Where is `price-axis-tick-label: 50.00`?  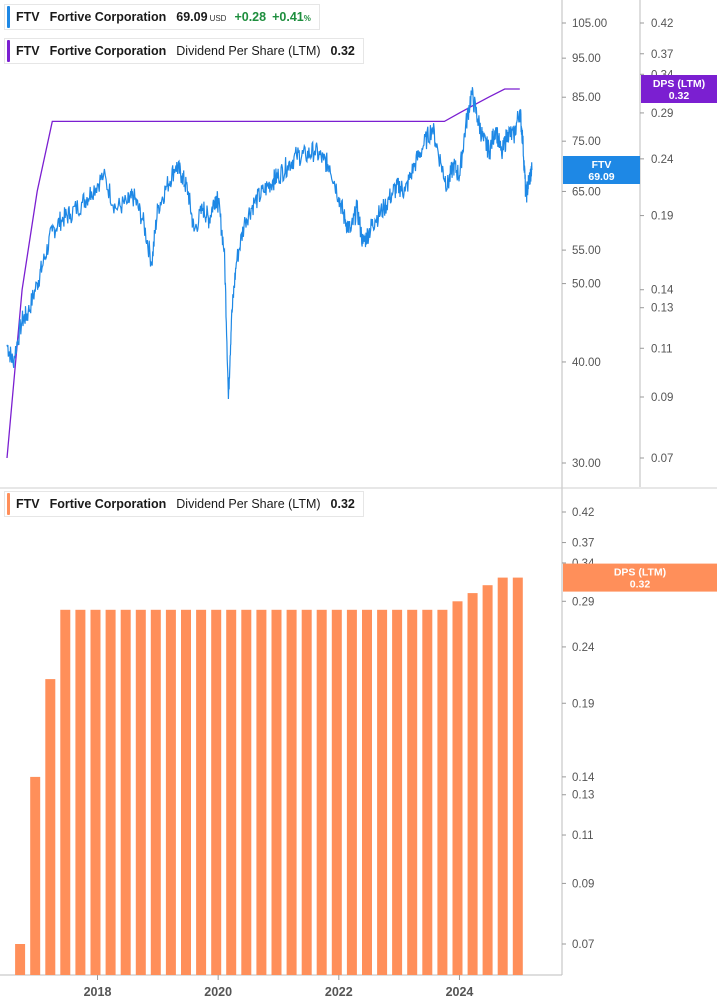
price-axis-tick-label: 50.00 is located at coordinates (586, 285).